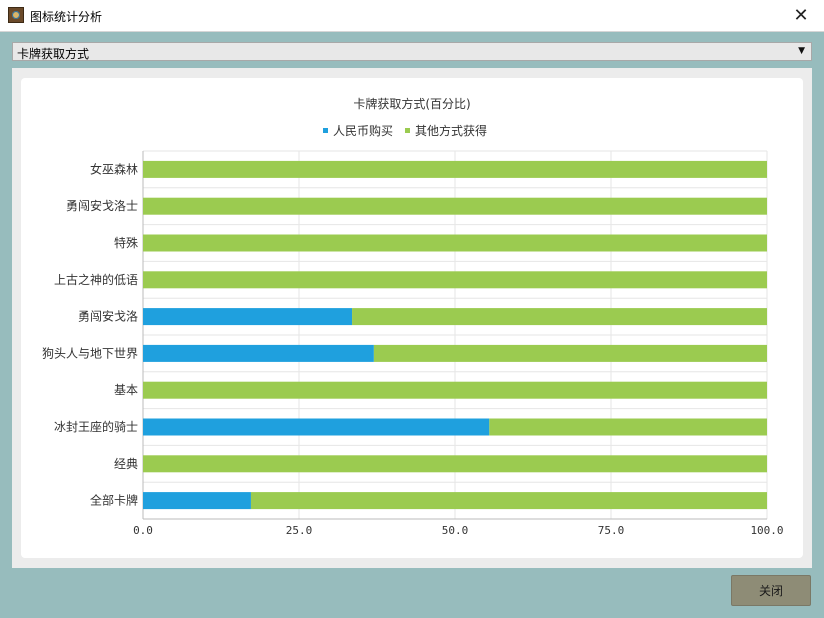  I want to click on title-bar: 图标统计分析 ✕, so click(412, 16).